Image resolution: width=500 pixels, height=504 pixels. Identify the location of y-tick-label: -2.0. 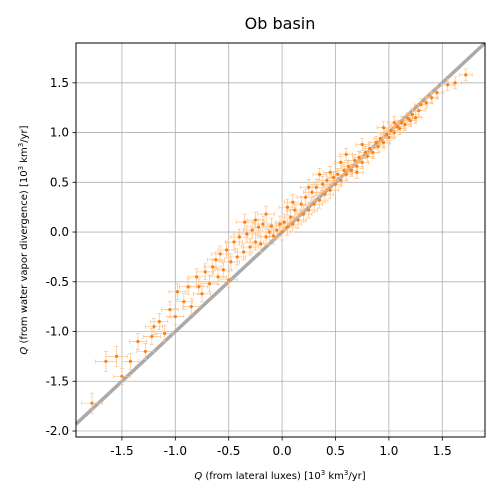
(57, 431).